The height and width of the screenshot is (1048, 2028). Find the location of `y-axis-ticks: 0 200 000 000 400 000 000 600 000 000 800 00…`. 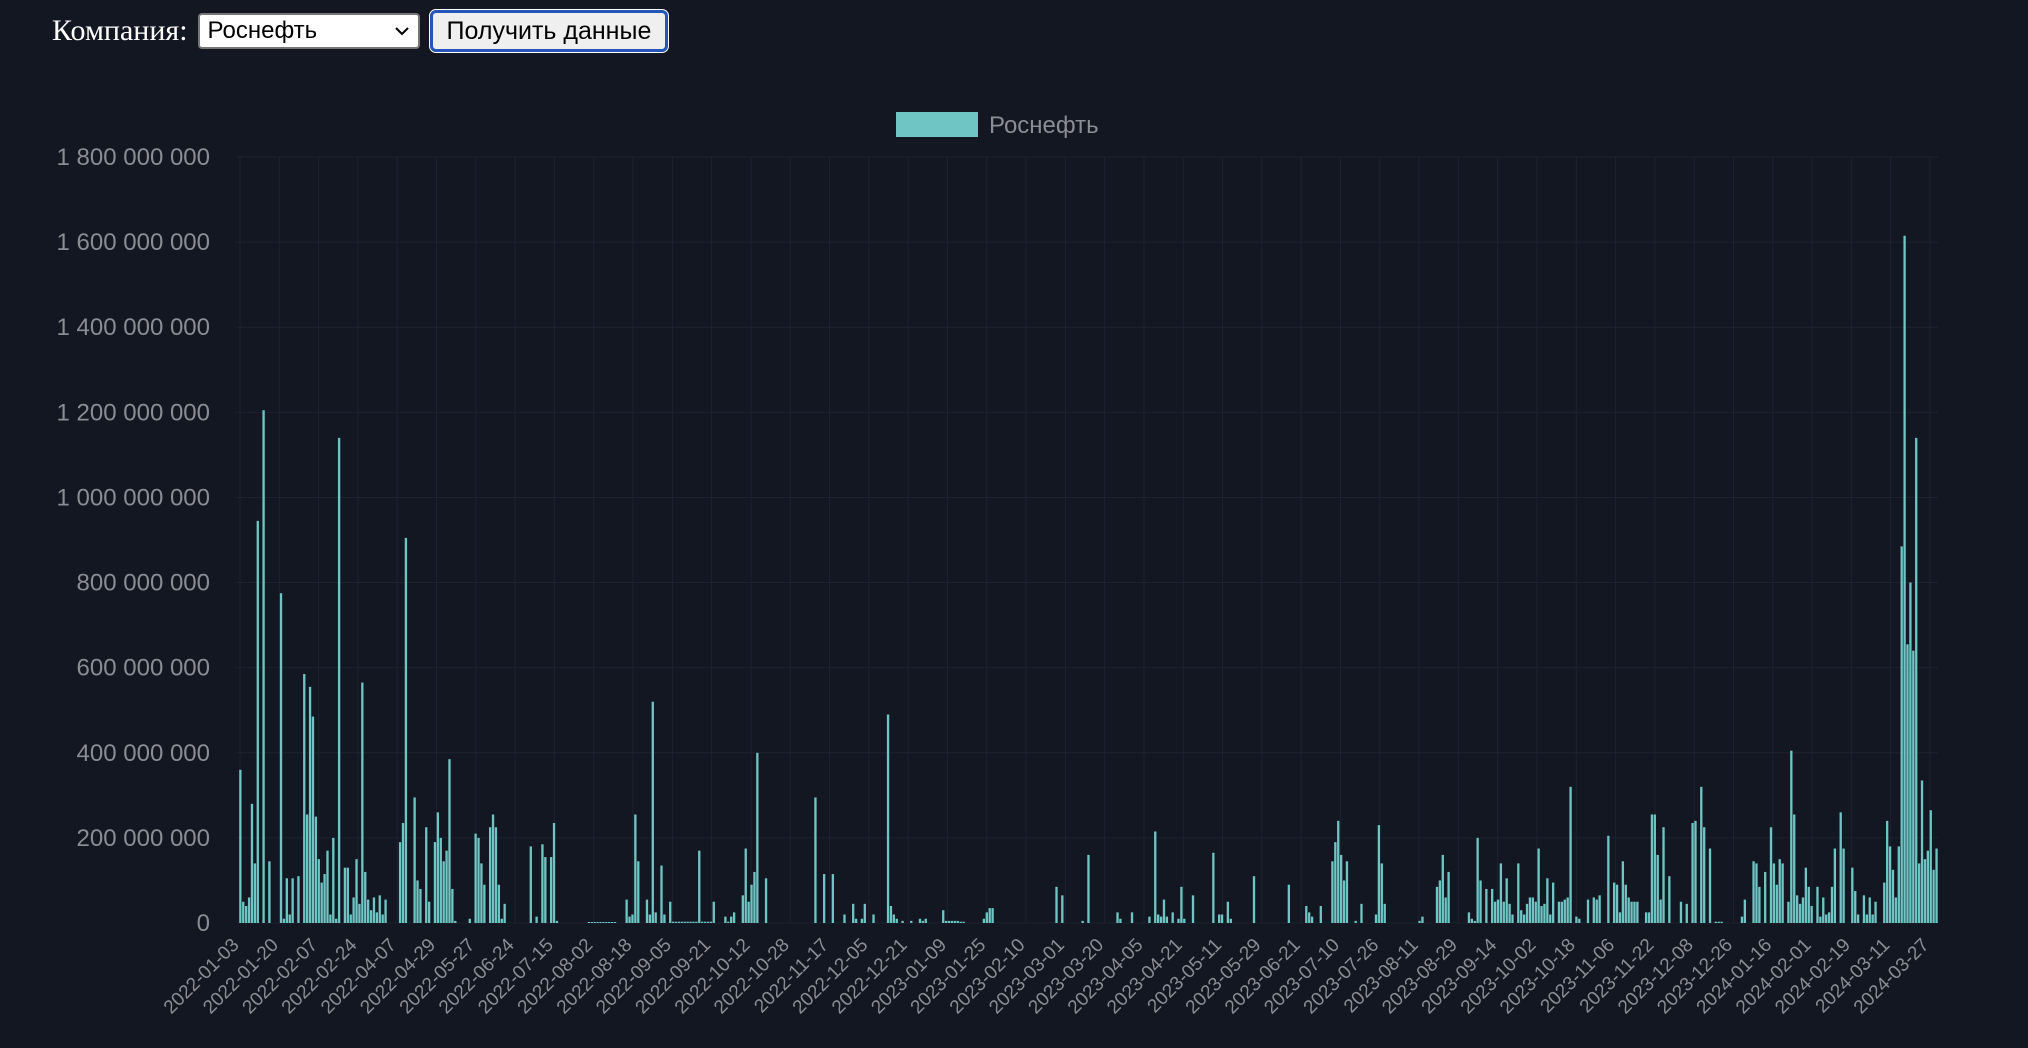

y-axis-ticks: 0 200 000 000 400 000 000 600 000 000 800 00… is located at coordinates (133, 540).